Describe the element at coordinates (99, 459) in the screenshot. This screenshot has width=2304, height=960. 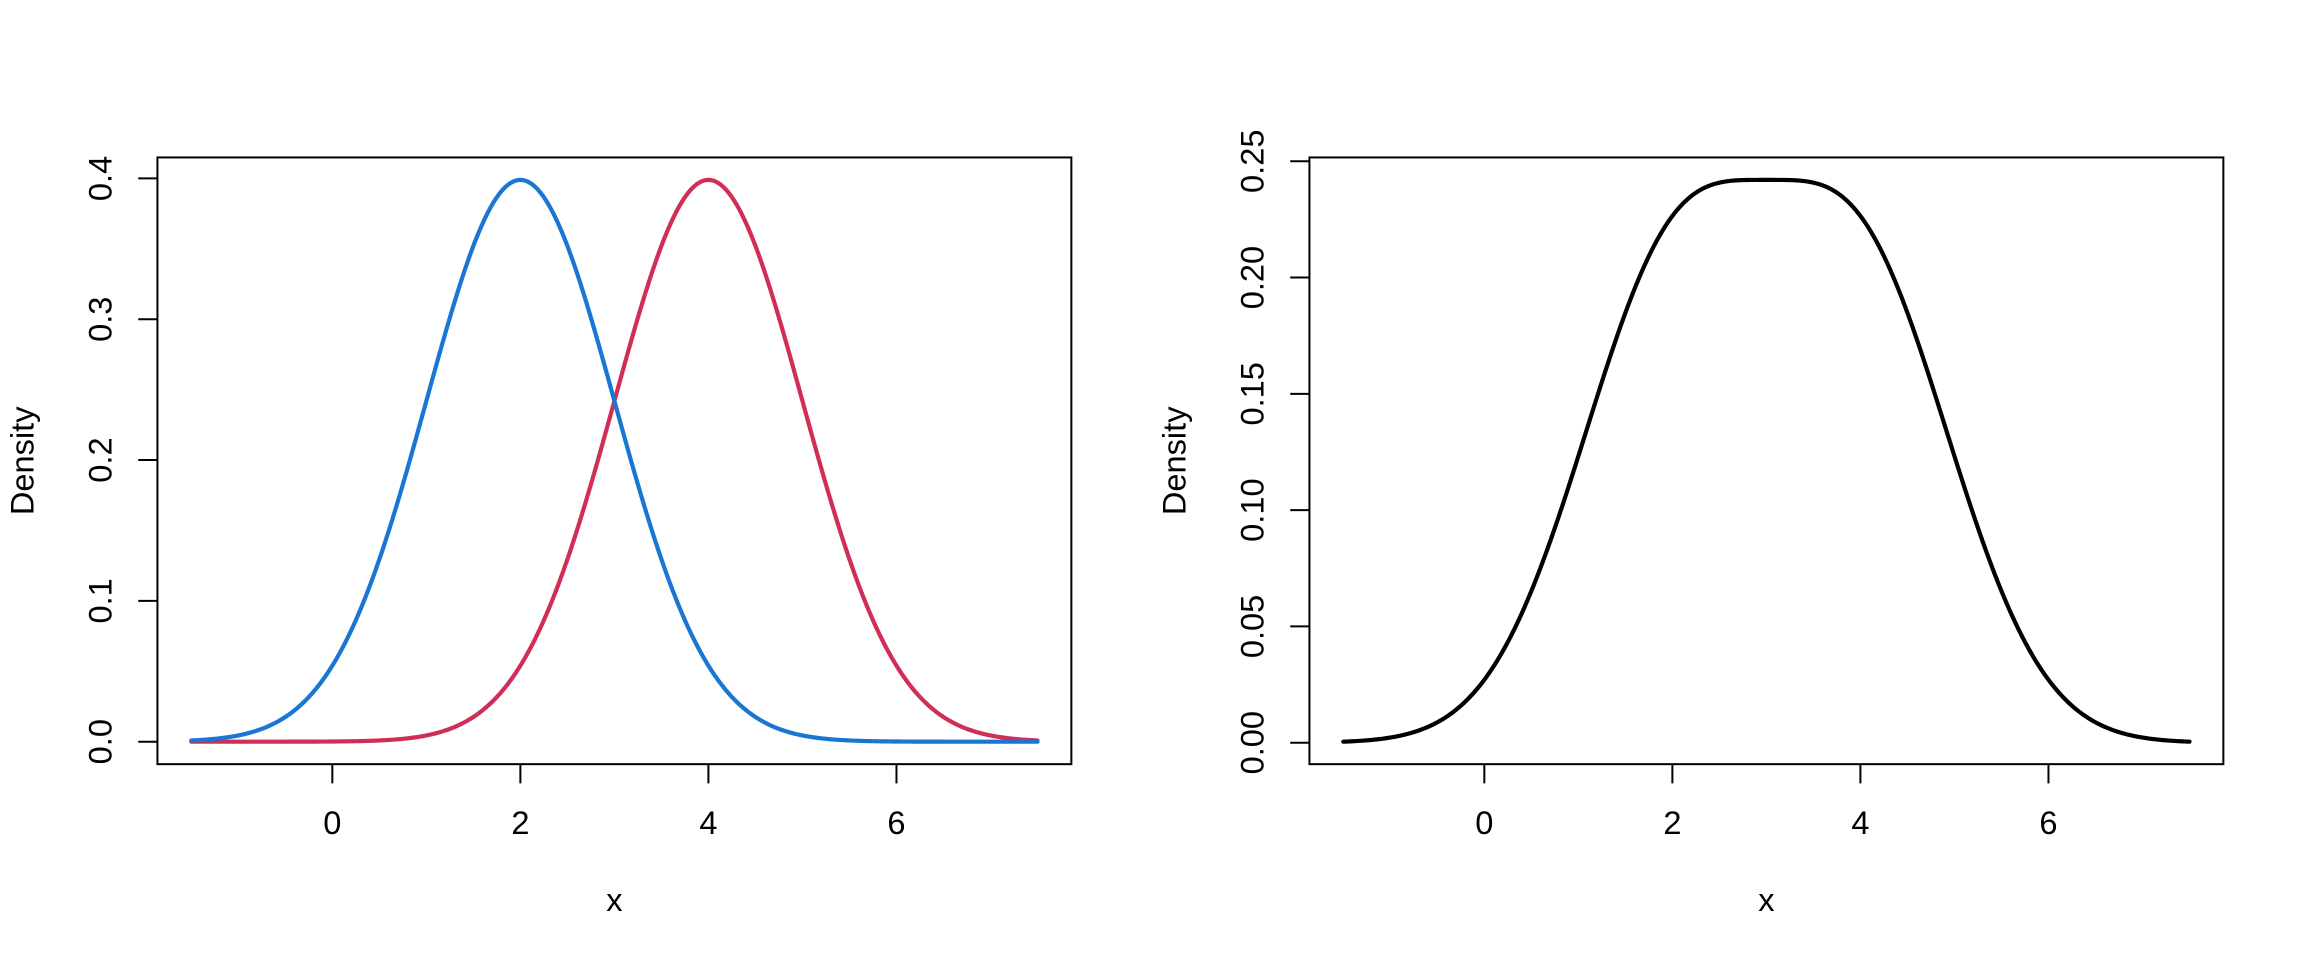
I see `svg-text: 0.2` at that location.